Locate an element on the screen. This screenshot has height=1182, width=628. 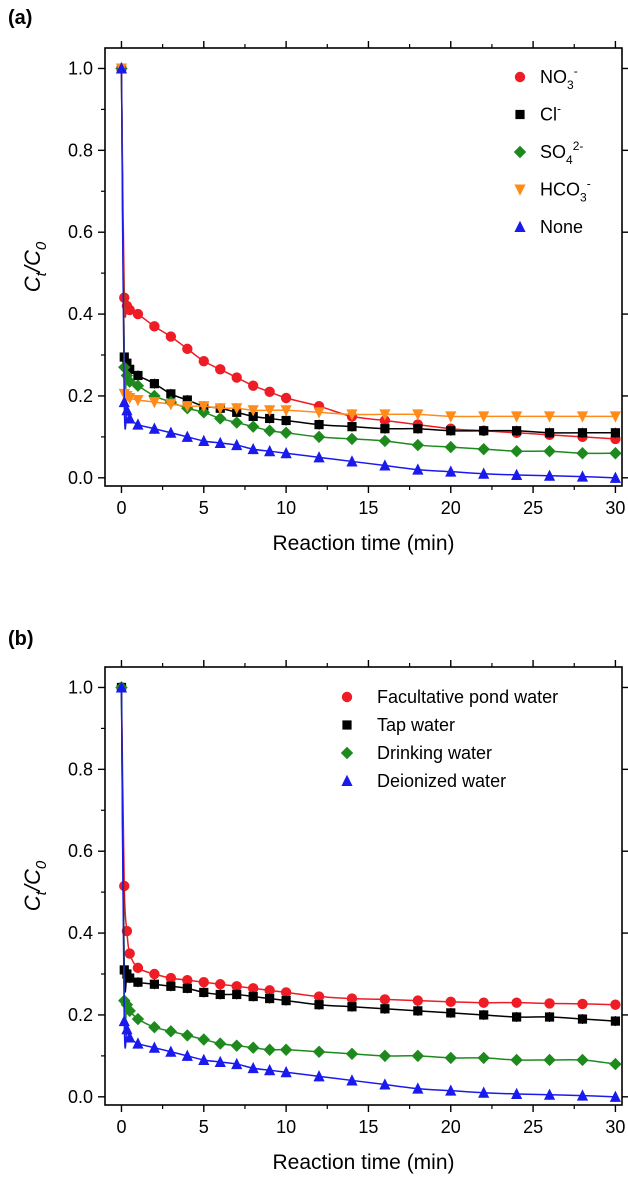
legend-item: HCO3- is located at coordinates (552, 191).